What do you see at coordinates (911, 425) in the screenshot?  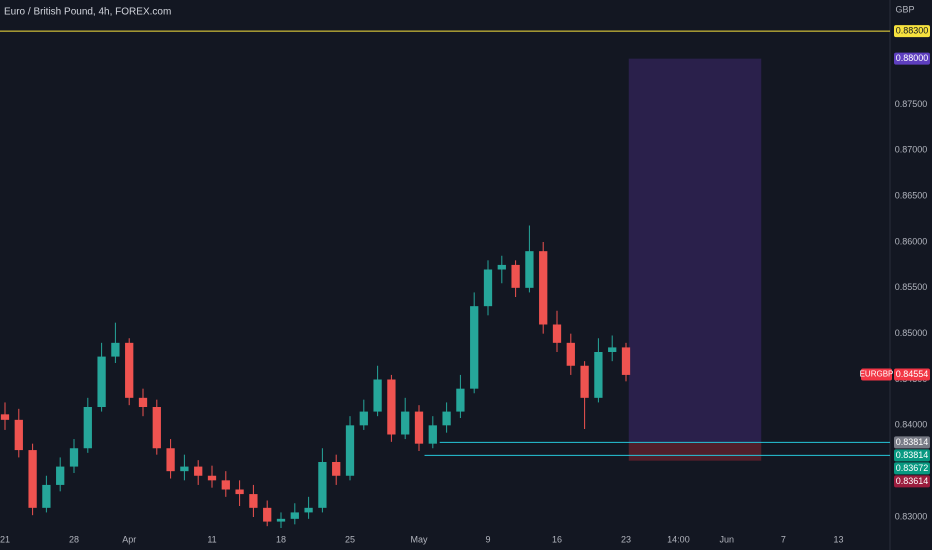 I see `y-tick-label: 0.84000` at bounding box center [911, 425].